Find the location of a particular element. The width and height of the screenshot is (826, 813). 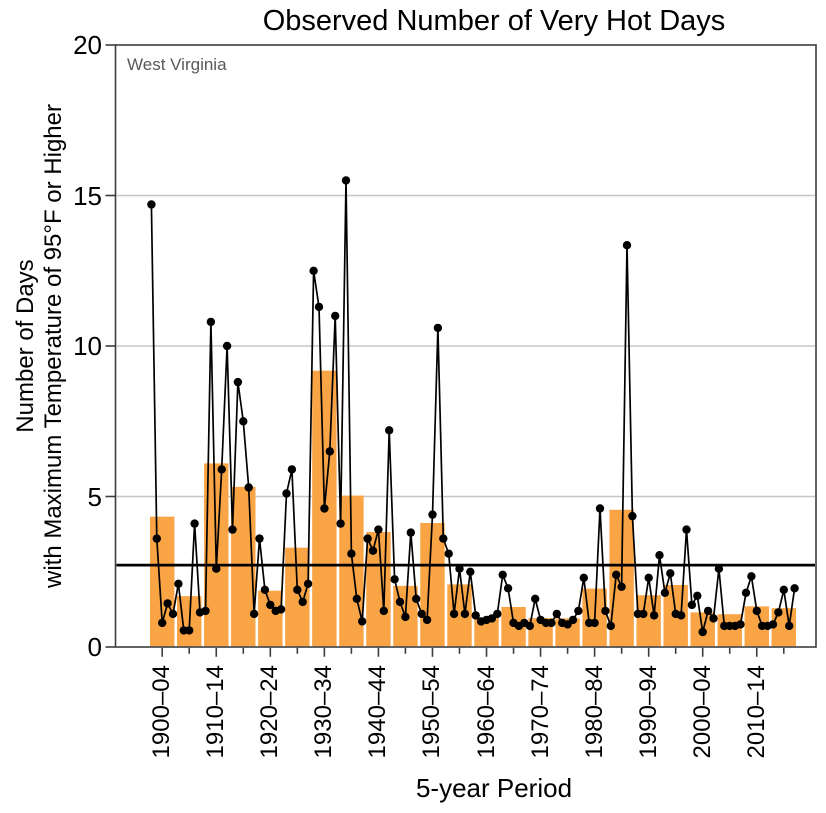

x-tick-label: 1990–94 is located at coordinates (648, 712).